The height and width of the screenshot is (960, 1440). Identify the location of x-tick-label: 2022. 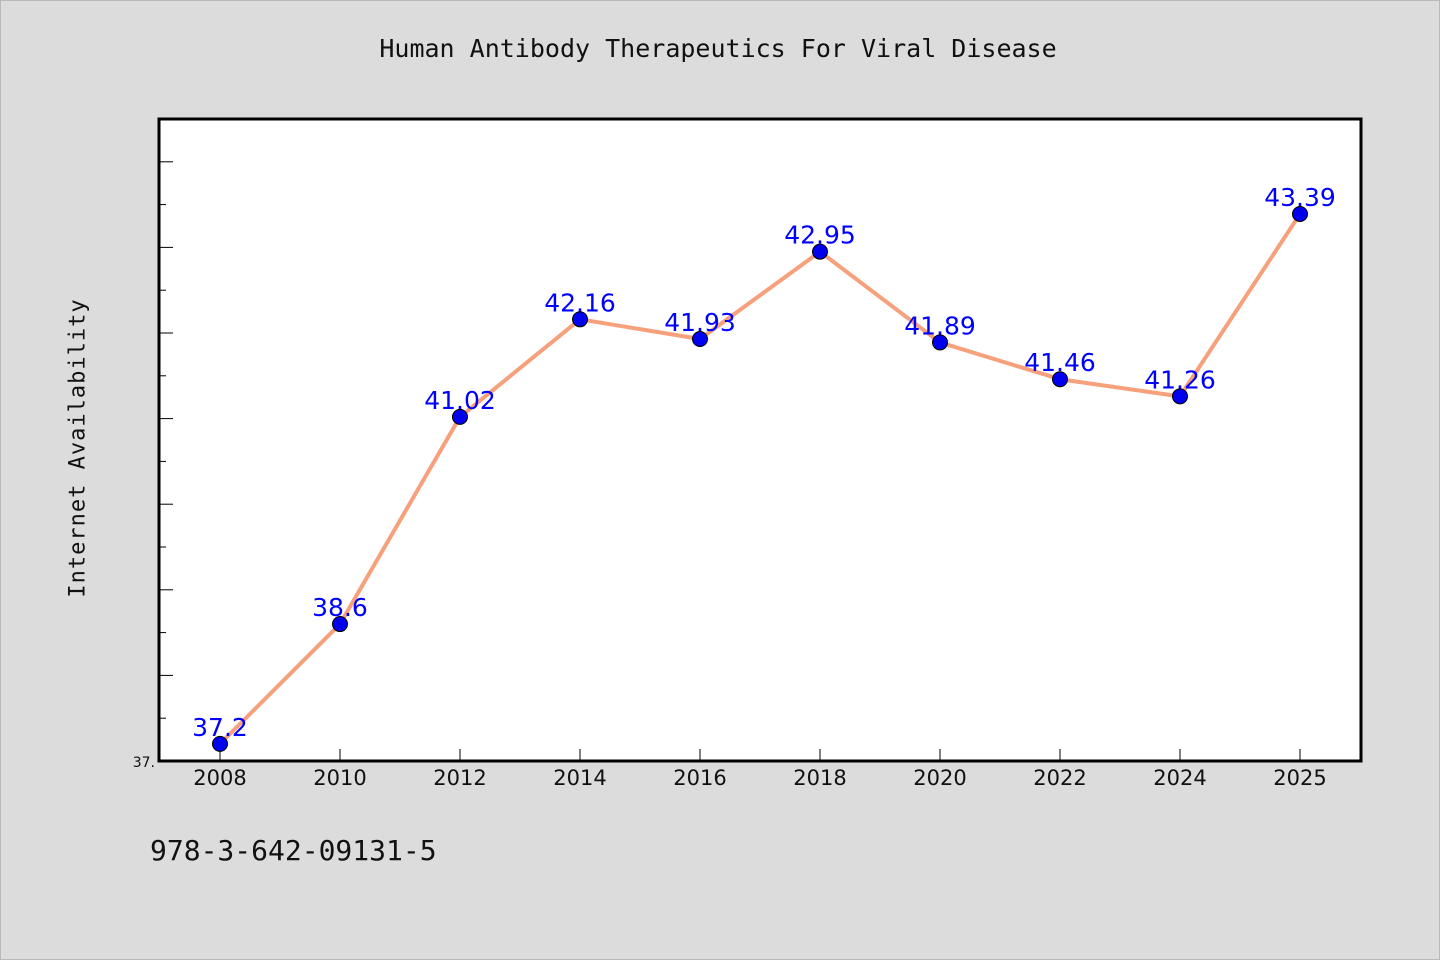
(1059, 778).